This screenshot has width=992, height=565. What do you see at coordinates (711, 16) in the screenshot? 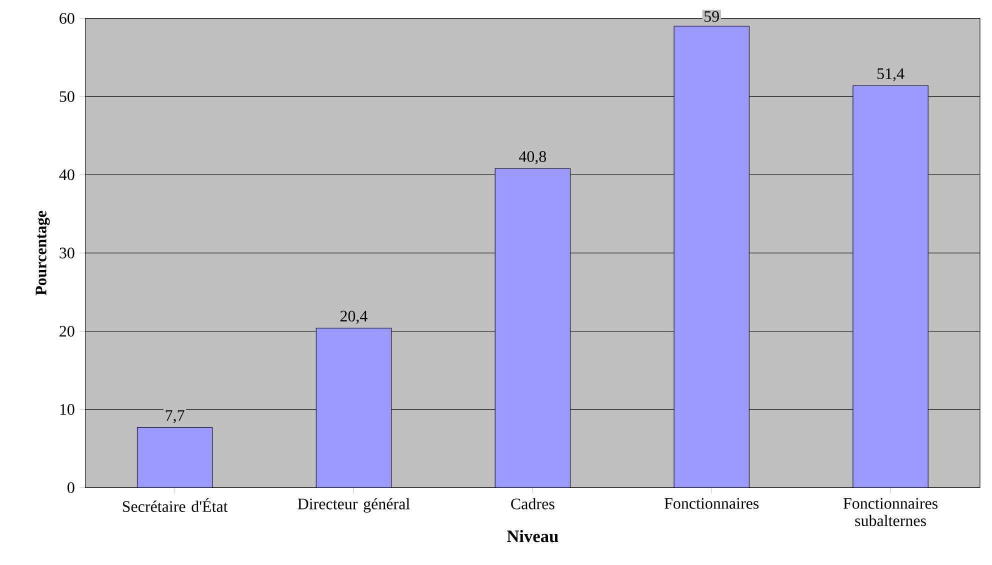
I see `data-label: 59` at bounding box center [711, 16].